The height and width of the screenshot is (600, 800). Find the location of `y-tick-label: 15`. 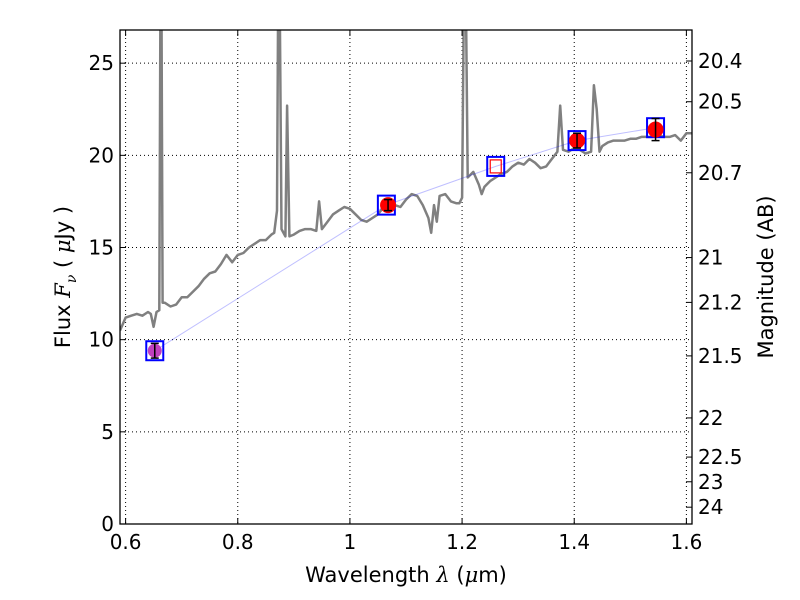

y-tick-label: 15 is located at coordinates (101, 248).